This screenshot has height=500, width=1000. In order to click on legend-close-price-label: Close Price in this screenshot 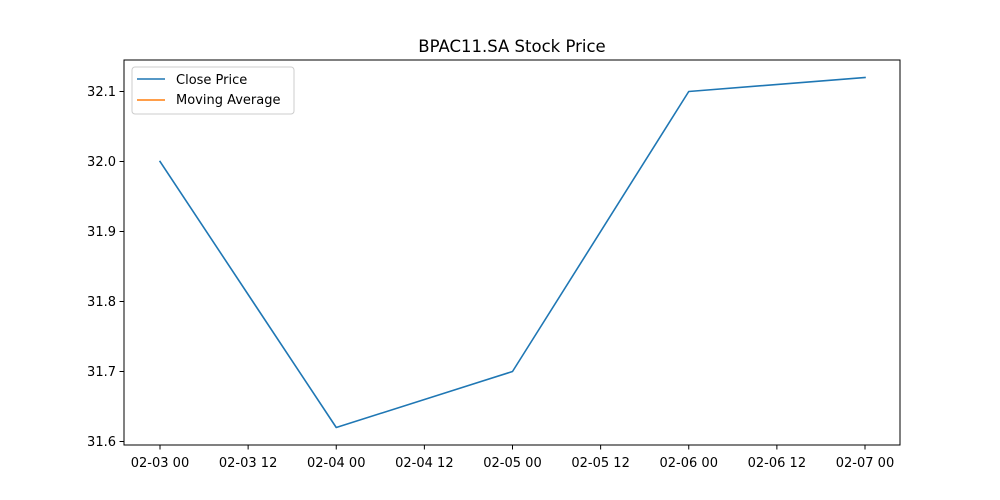, I will do `click(211, 80)`.